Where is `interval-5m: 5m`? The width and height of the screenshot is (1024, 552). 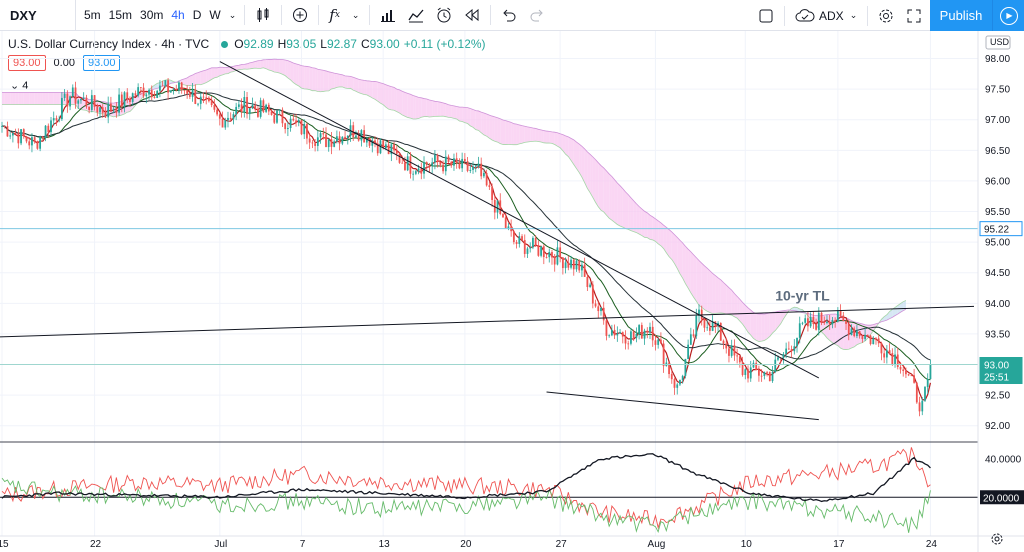 interval-5m: 5m is located at coordinates (92, 15).